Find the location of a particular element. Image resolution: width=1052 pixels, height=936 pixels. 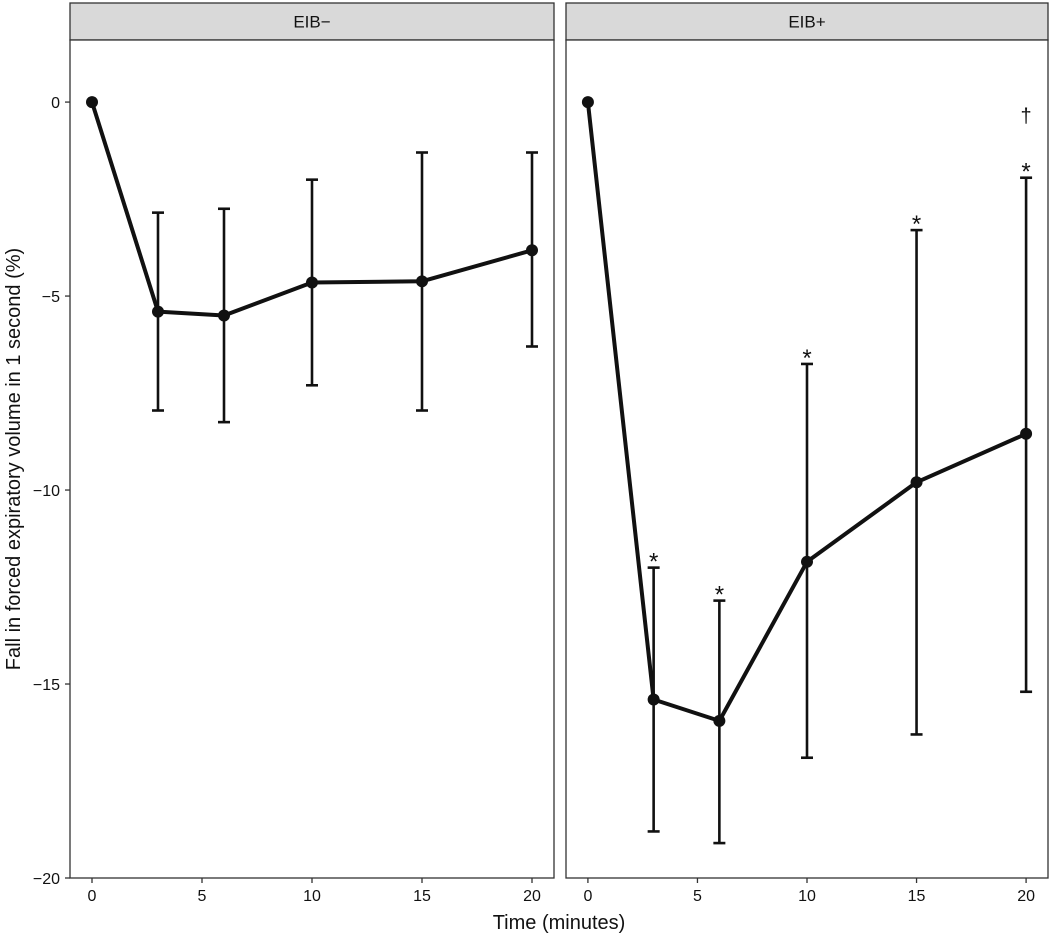

y-tick-label: −15 is located at coordinates (46, 685).